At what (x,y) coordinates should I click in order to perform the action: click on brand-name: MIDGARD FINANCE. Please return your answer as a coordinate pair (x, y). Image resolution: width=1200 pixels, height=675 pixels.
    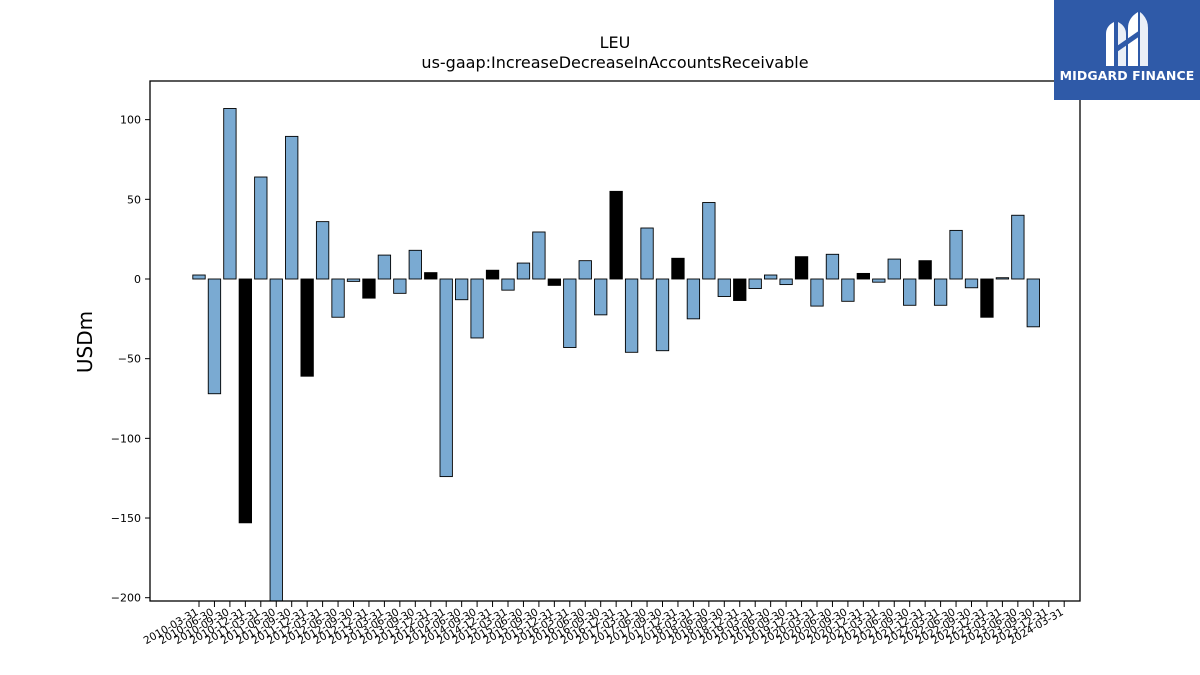
    Looking at the image, I should click on (1127, 75).